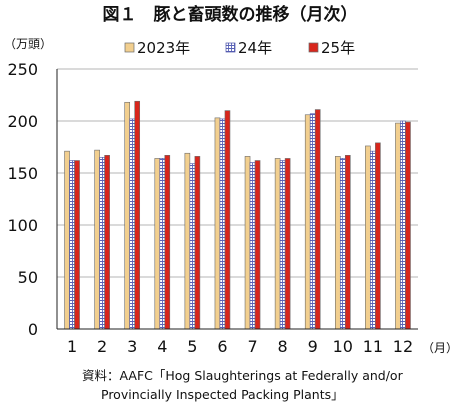 This screenshot has width=450, height=406. I want to click on x-tick-label: 10, so click(343, 346).